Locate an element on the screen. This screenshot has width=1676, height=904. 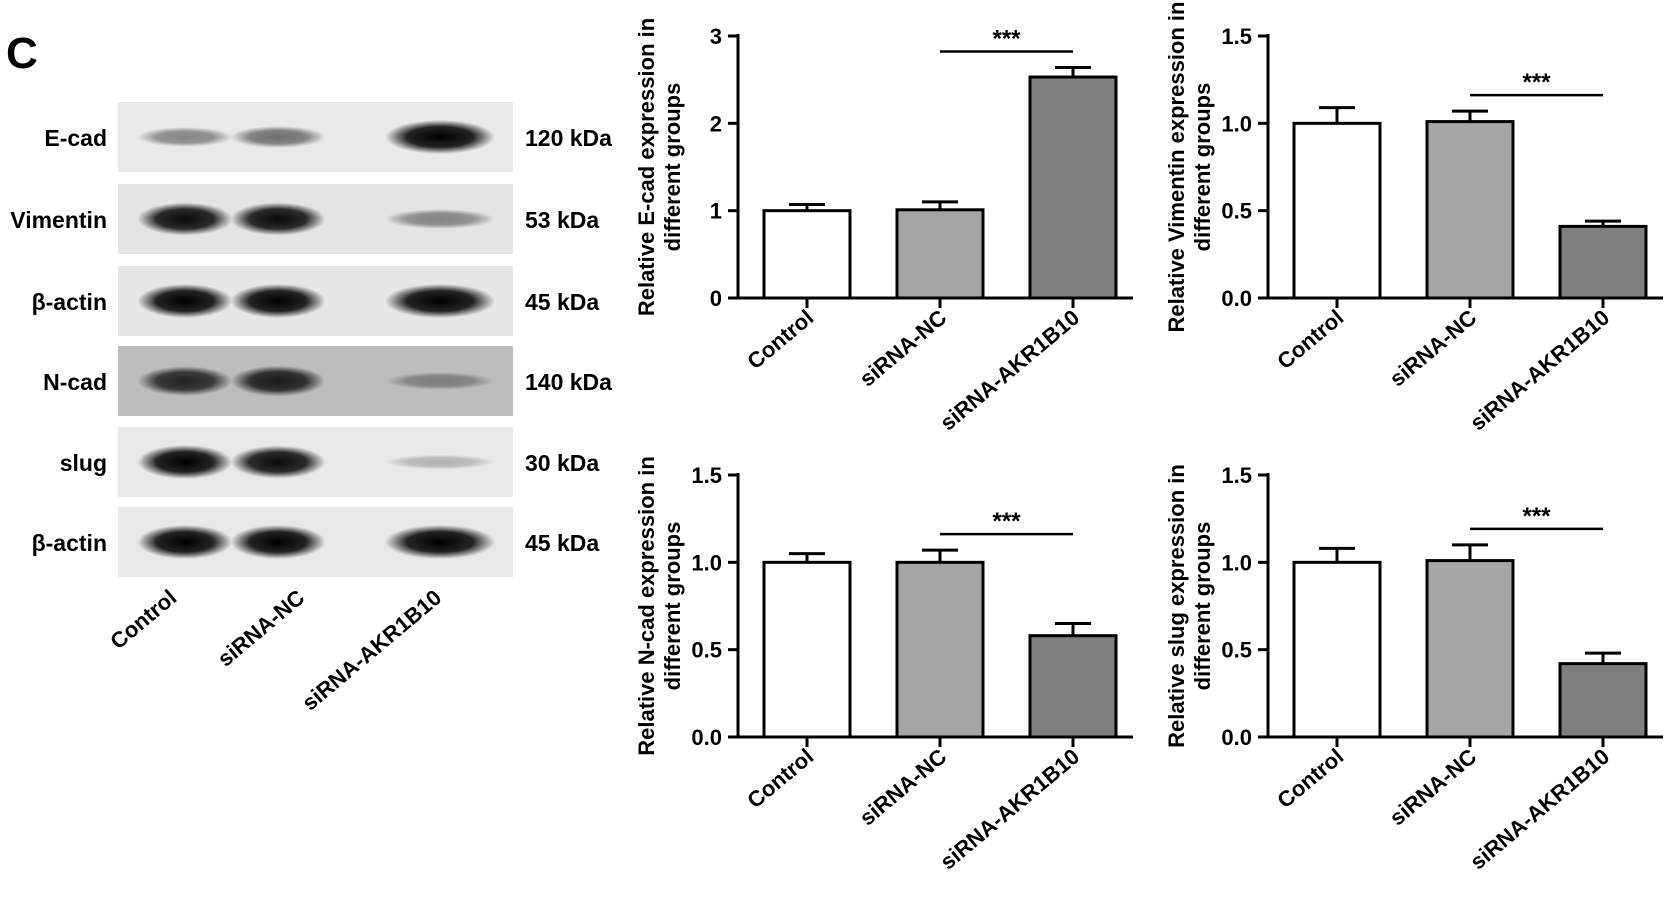
y-tick-label: 2 is located at coordinates (716, 123).